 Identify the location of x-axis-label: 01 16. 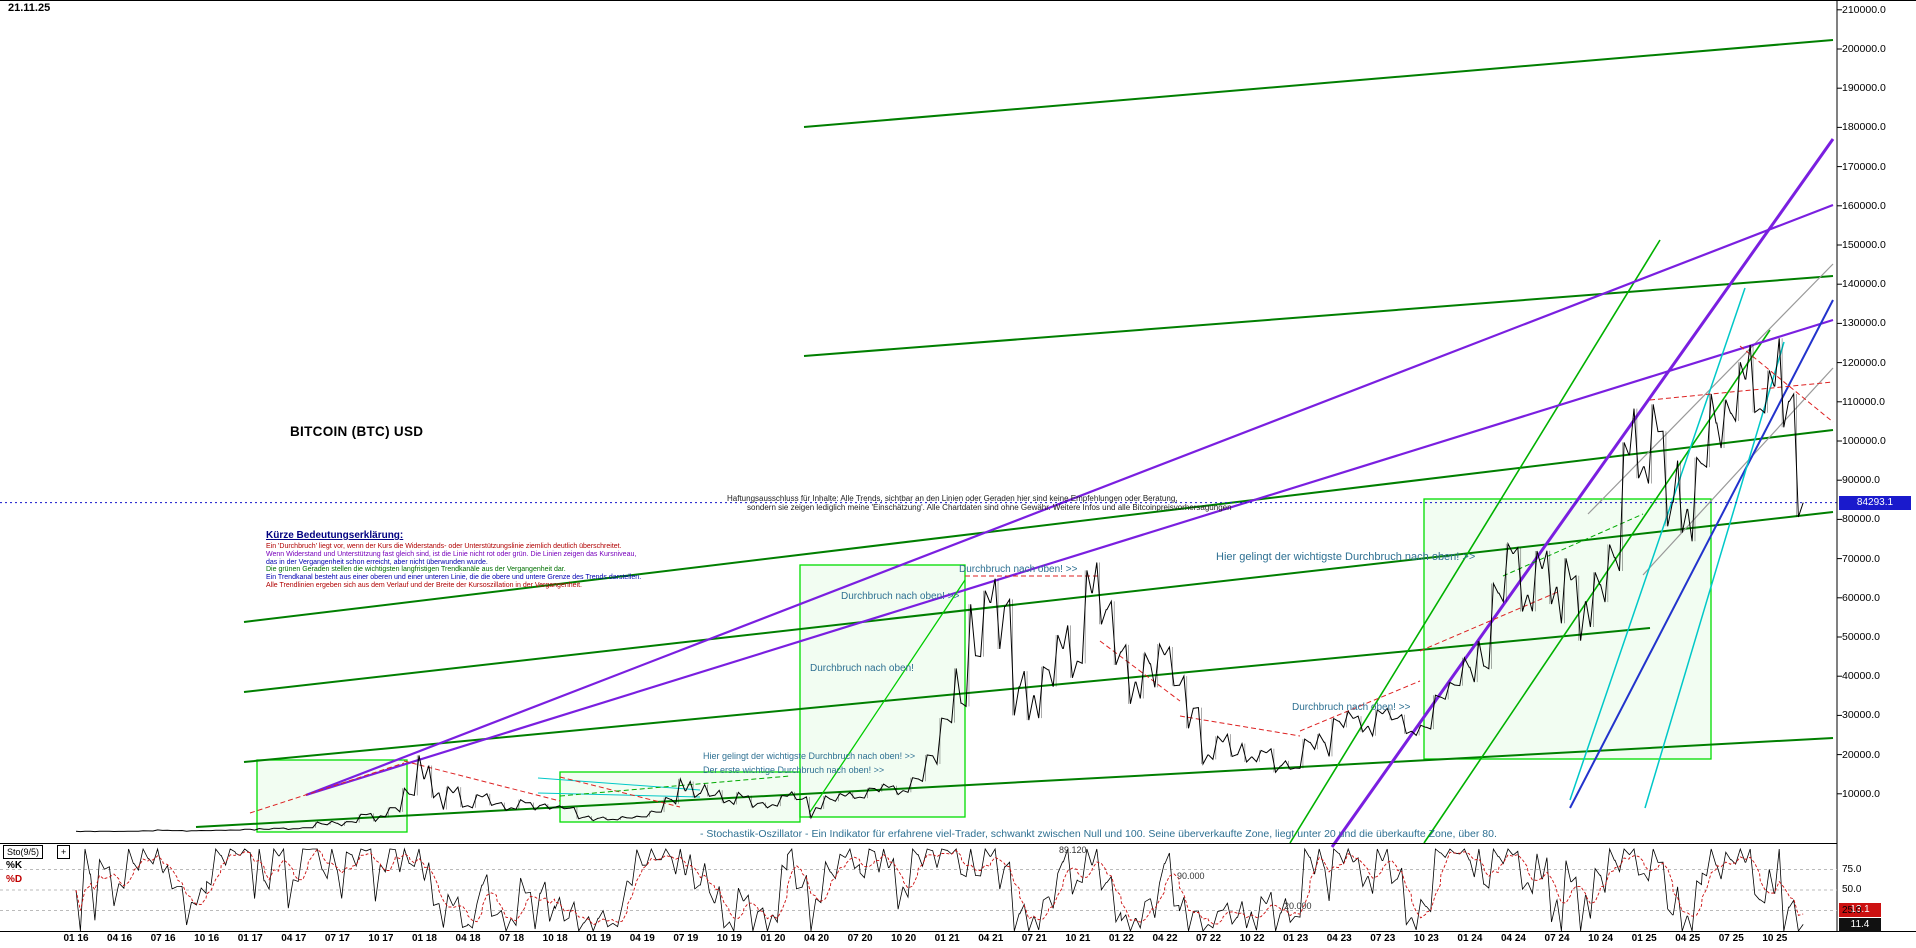
(76, 938).